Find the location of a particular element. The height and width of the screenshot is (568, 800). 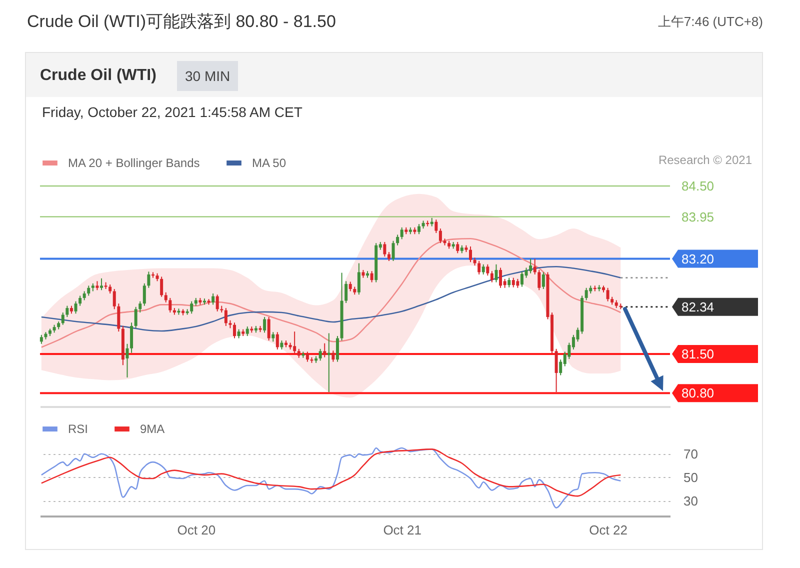

legend-label: MA 50 is located at coordinates (269, 163).